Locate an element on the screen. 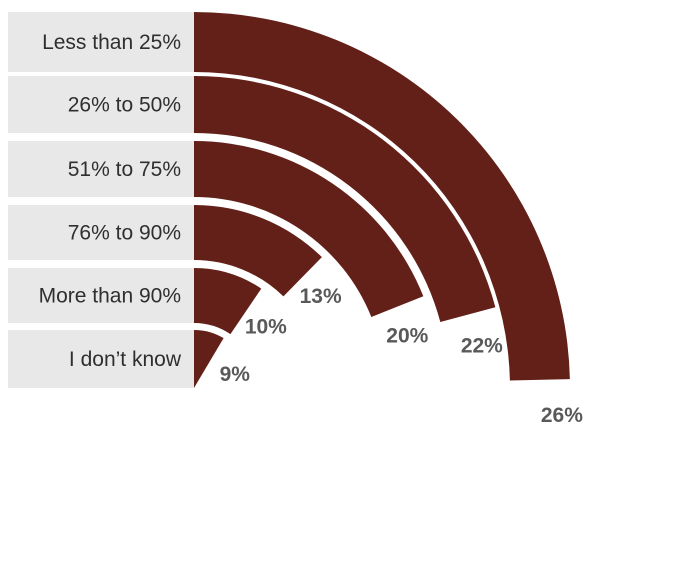  value-label: 20% is located at coordinates (407, 336).